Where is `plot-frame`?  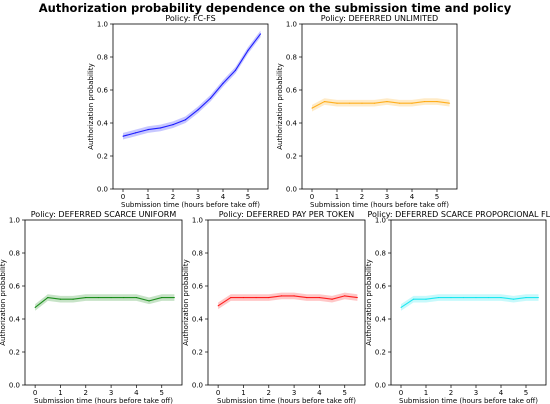 plot-frame is located at coordinates (103, 302).